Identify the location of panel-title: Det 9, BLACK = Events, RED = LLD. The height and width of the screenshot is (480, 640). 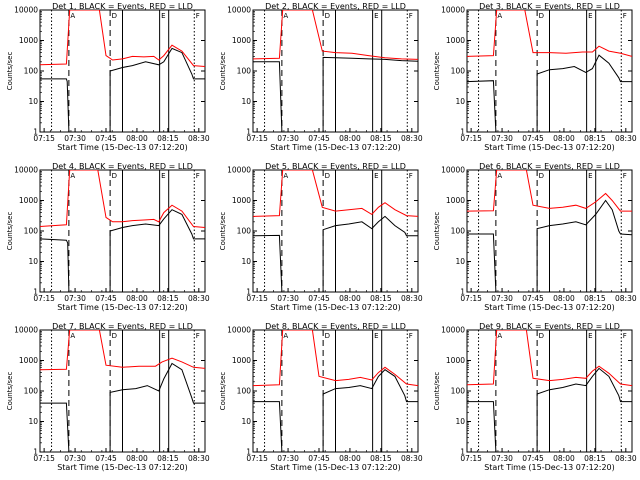
(549, 326).